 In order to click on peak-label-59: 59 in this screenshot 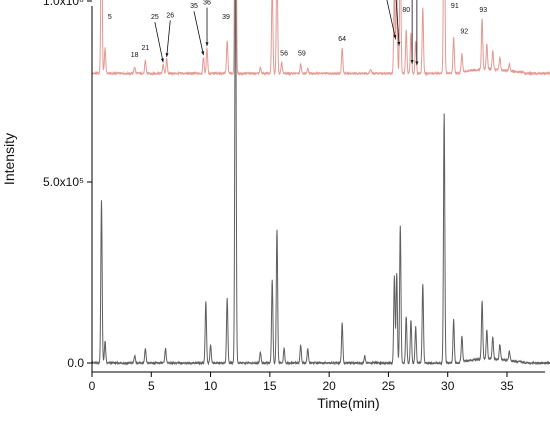, I will do `click(302, 53)`.